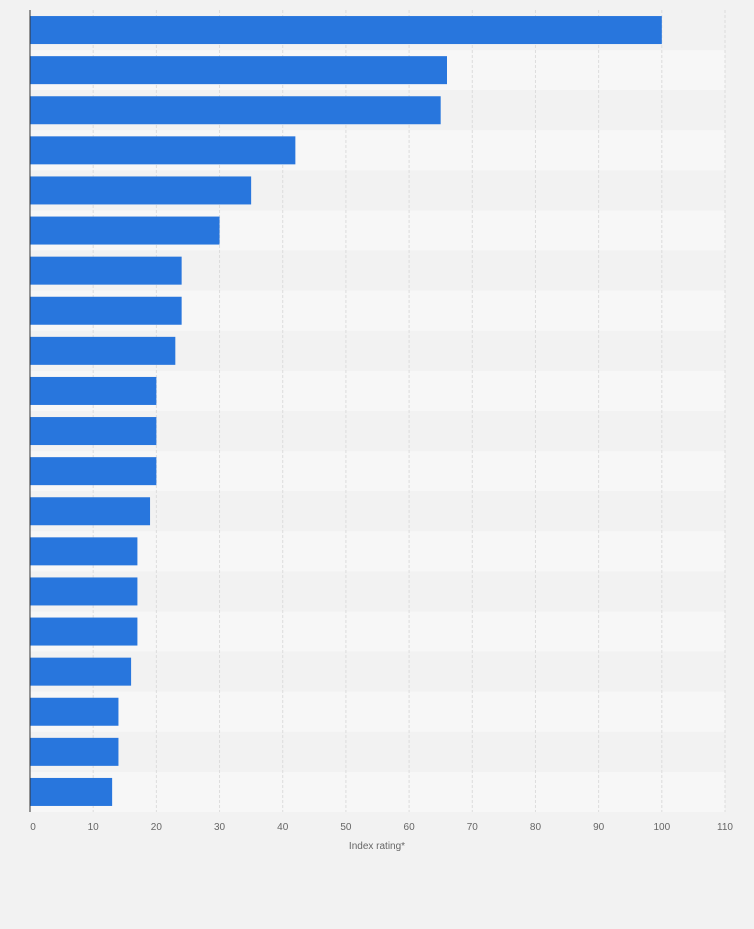 The image size is (754, 929). What do you see at coordinates (33, 827) in the screenshot?
I see `x-tick-label: 0` at bounding box center [33, 827].